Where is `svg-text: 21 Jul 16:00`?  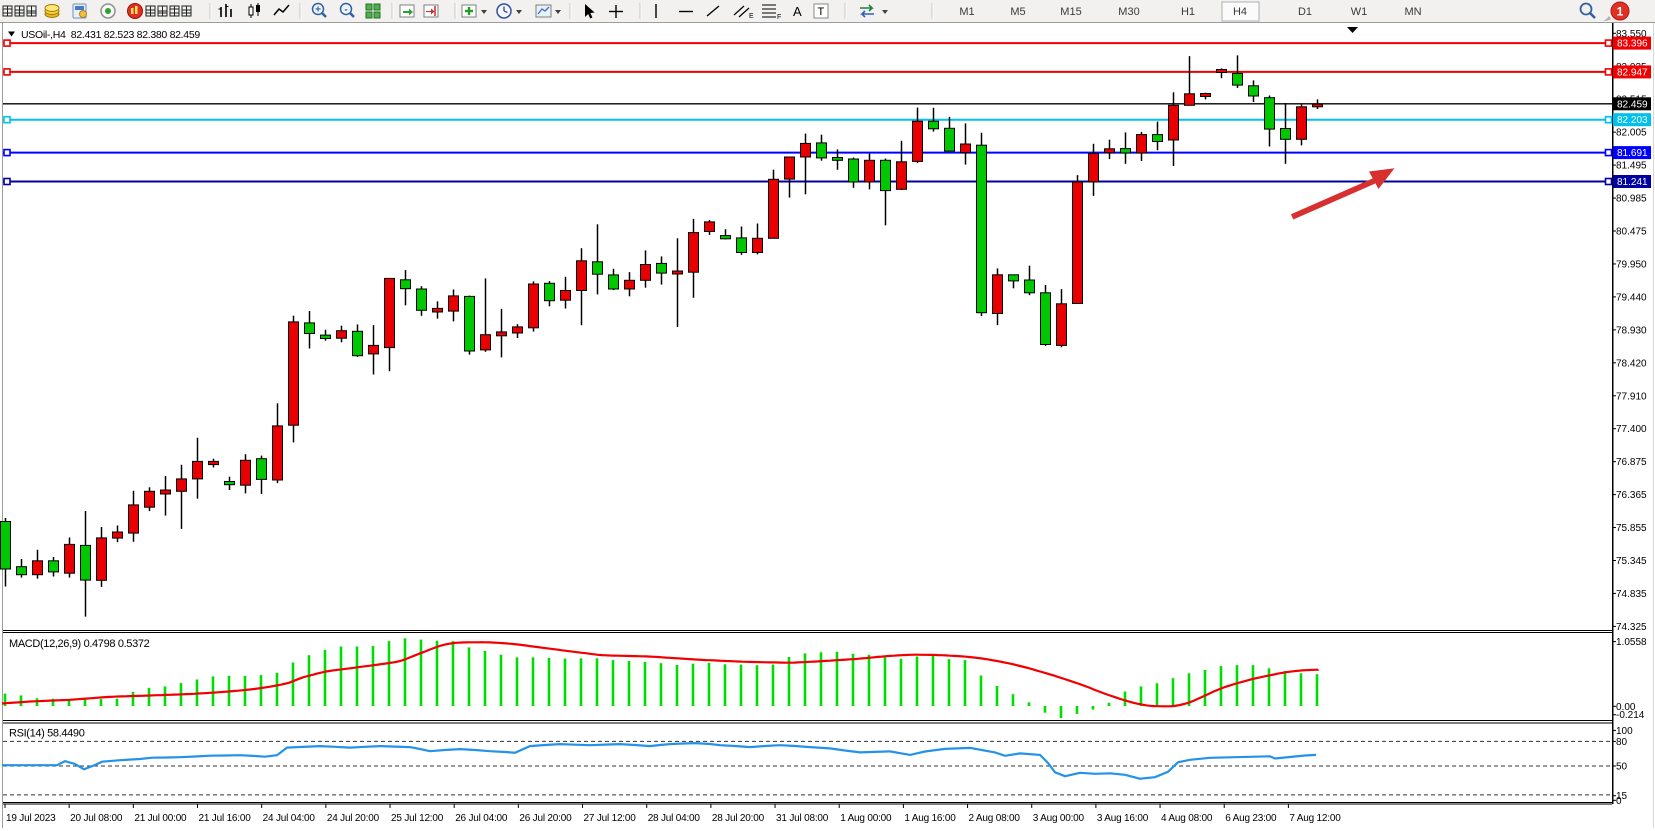 svg-text: 21 Jul 16:00 is located at coordinates (225, 818).